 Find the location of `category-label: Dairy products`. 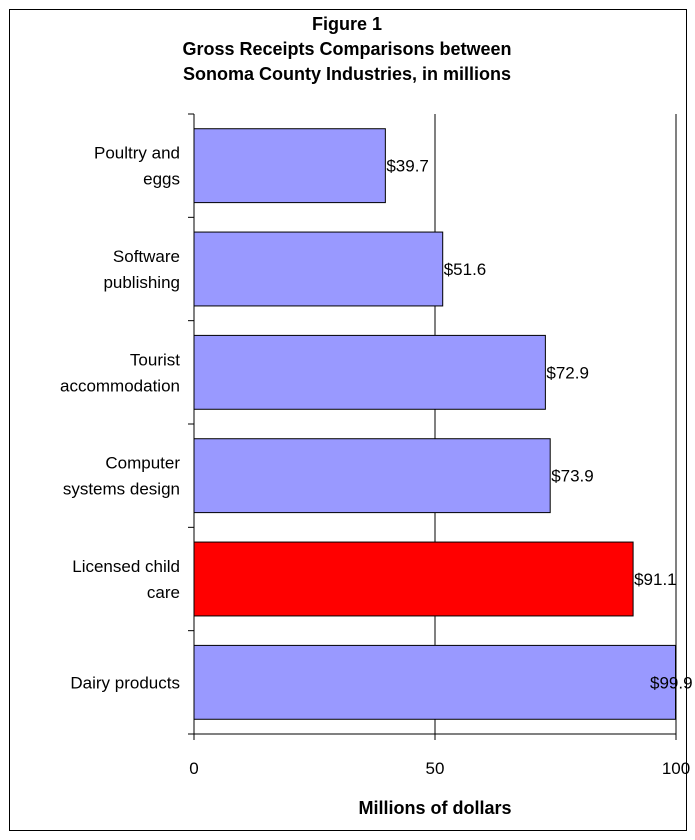

category-label: Dairy products is located at coordinates (125, 682).